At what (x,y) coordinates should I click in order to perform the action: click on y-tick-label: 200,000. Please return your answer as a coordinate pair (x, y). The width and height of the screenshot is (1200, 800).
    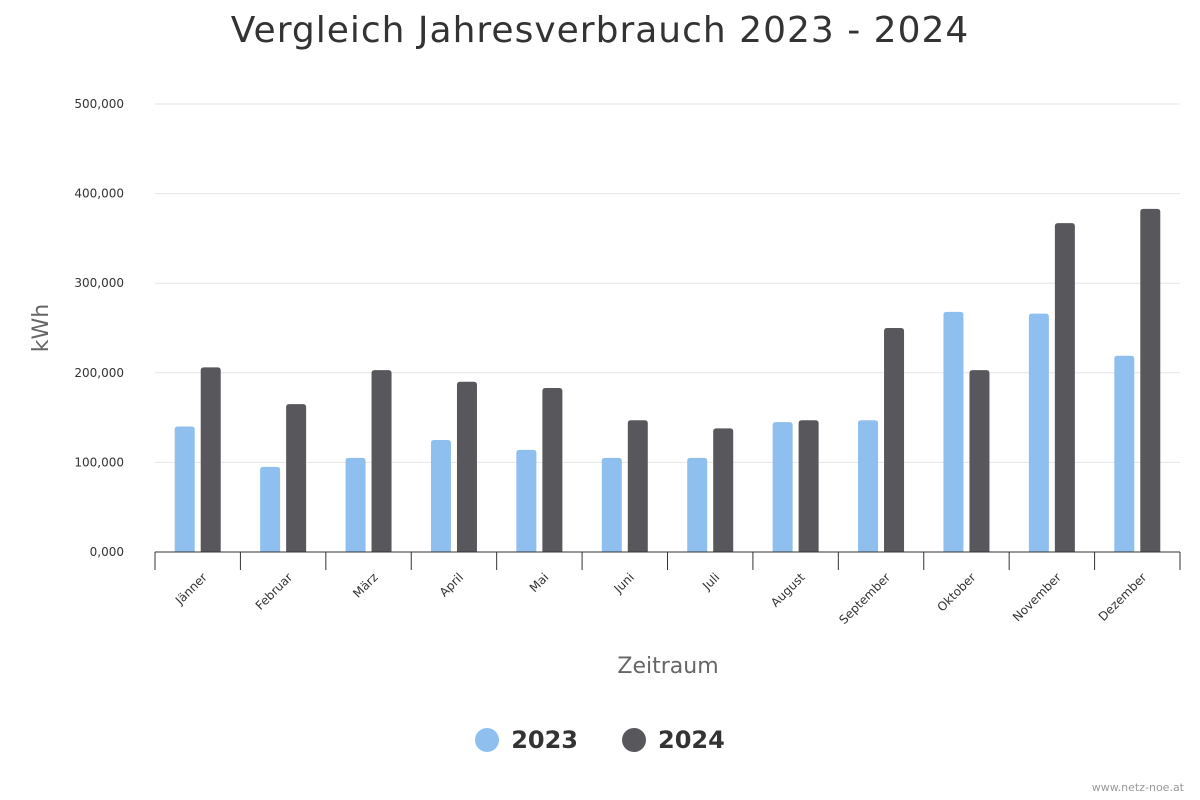
    Looking at the image, I should click on (99, 373).